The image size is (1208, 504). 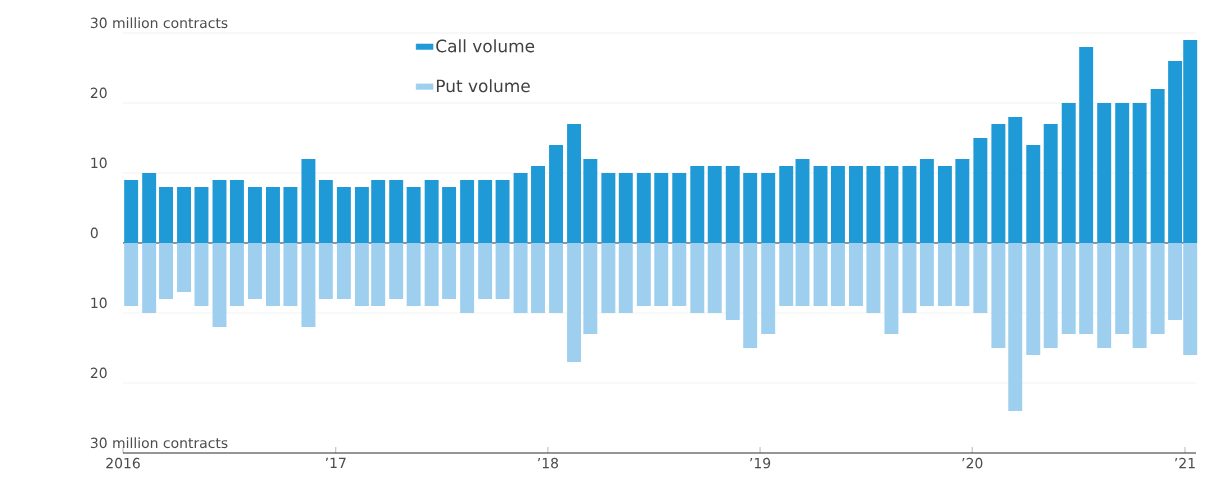 I want to click on x-tick-label: ’21, so click(x=1185, y=463).